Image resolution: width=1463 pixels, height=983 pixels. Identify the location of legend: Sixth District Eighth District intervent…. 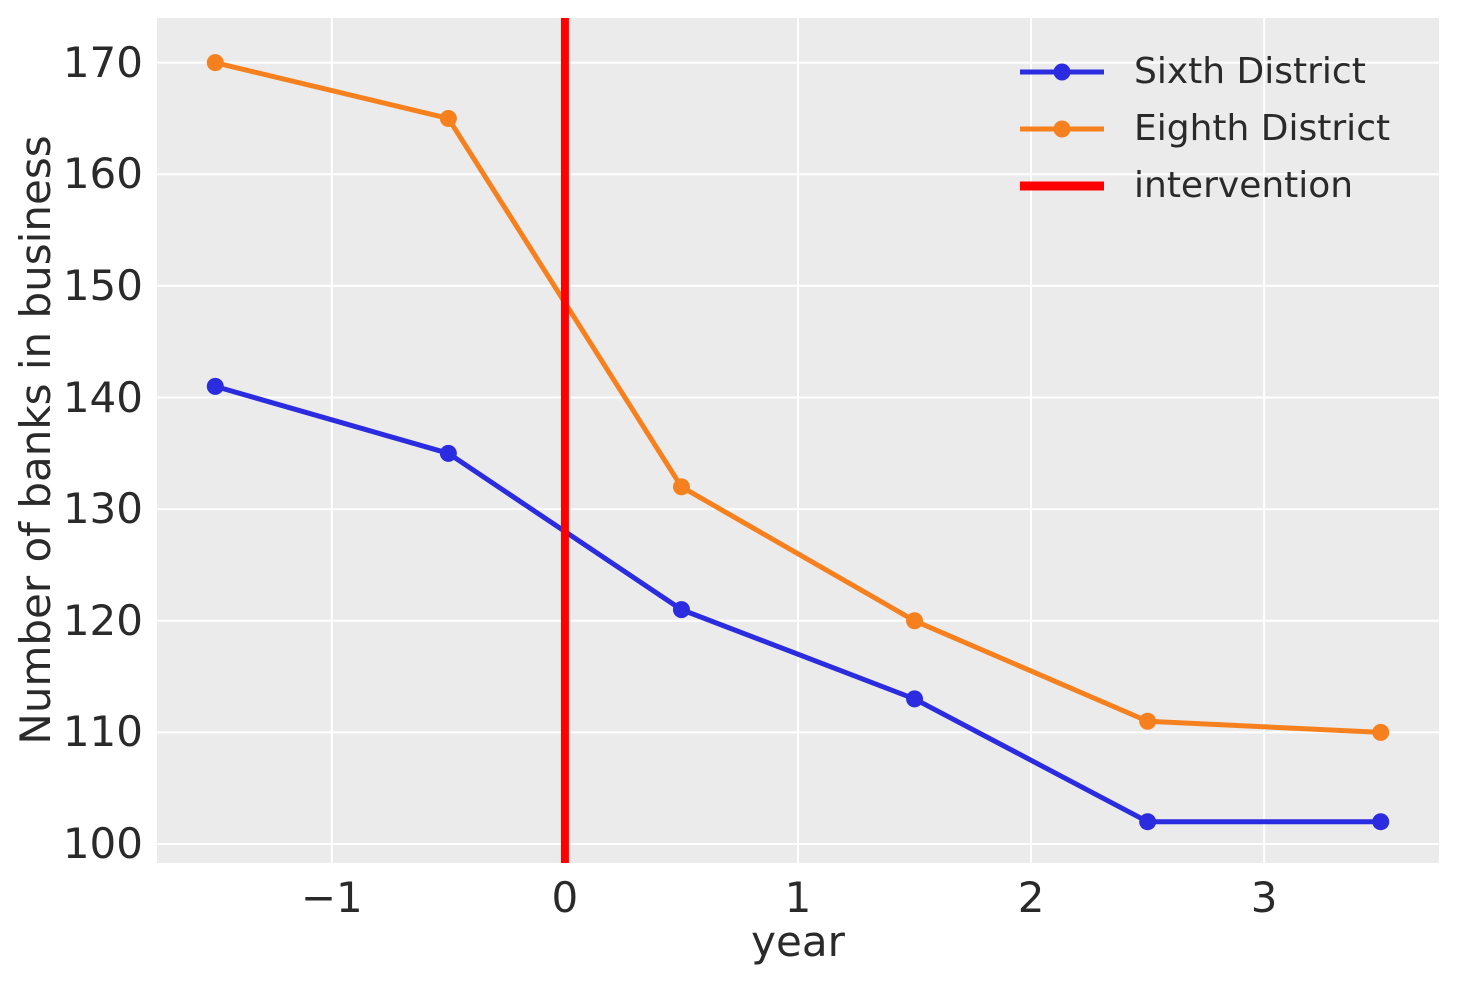
(1204, 128).